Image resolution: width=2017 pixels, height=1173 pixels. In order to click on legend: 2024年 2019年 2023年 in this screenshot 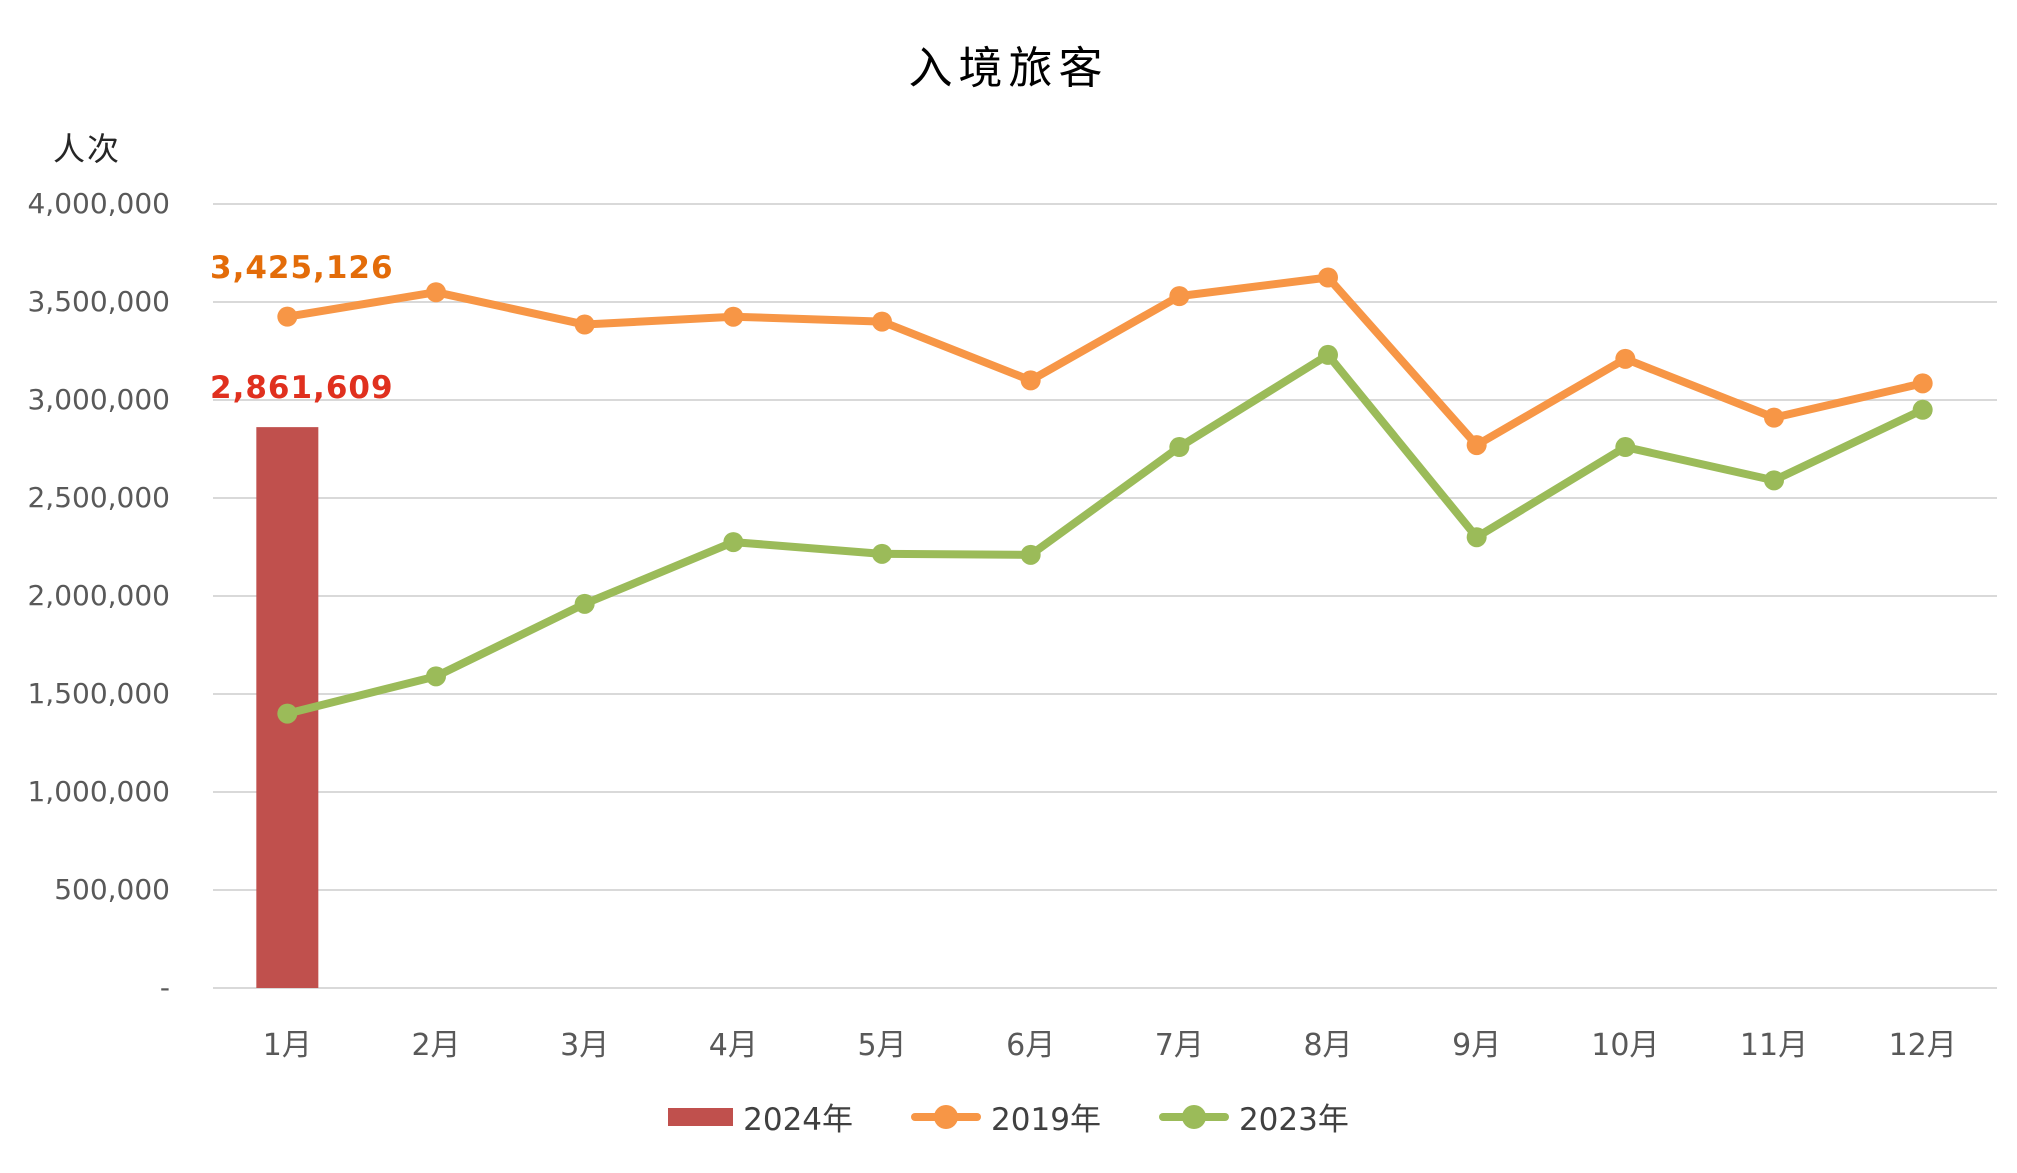, I will do `click(1008, 1116)`.